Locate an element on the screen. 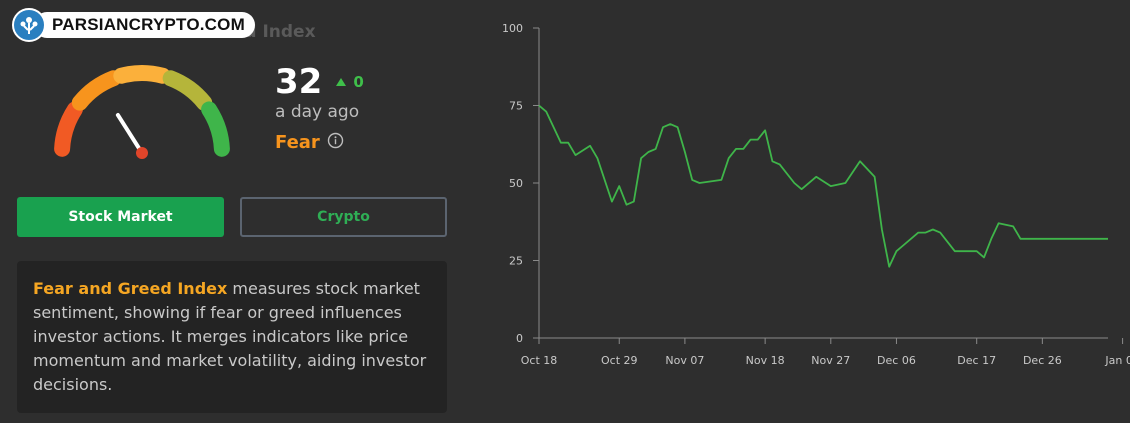 This screenshot has width=1130, height=423. y-tick-label: 0 is located at coordinates (519, 338).